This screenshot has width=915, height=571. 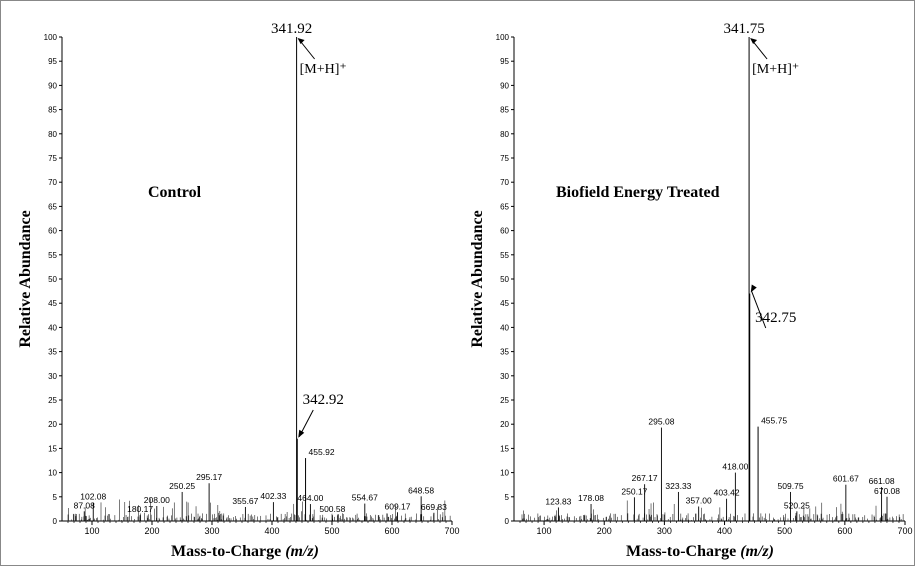 I want to click on peak-label: 357.00, so click(x=699, y=500).